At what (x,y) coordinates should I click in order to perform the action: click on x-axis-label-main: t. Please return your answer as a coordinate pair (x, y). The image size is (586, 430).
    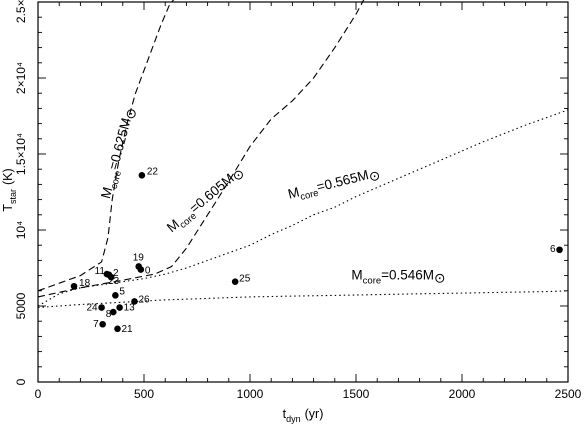
    Looking at the image, I should click on (285, 414).